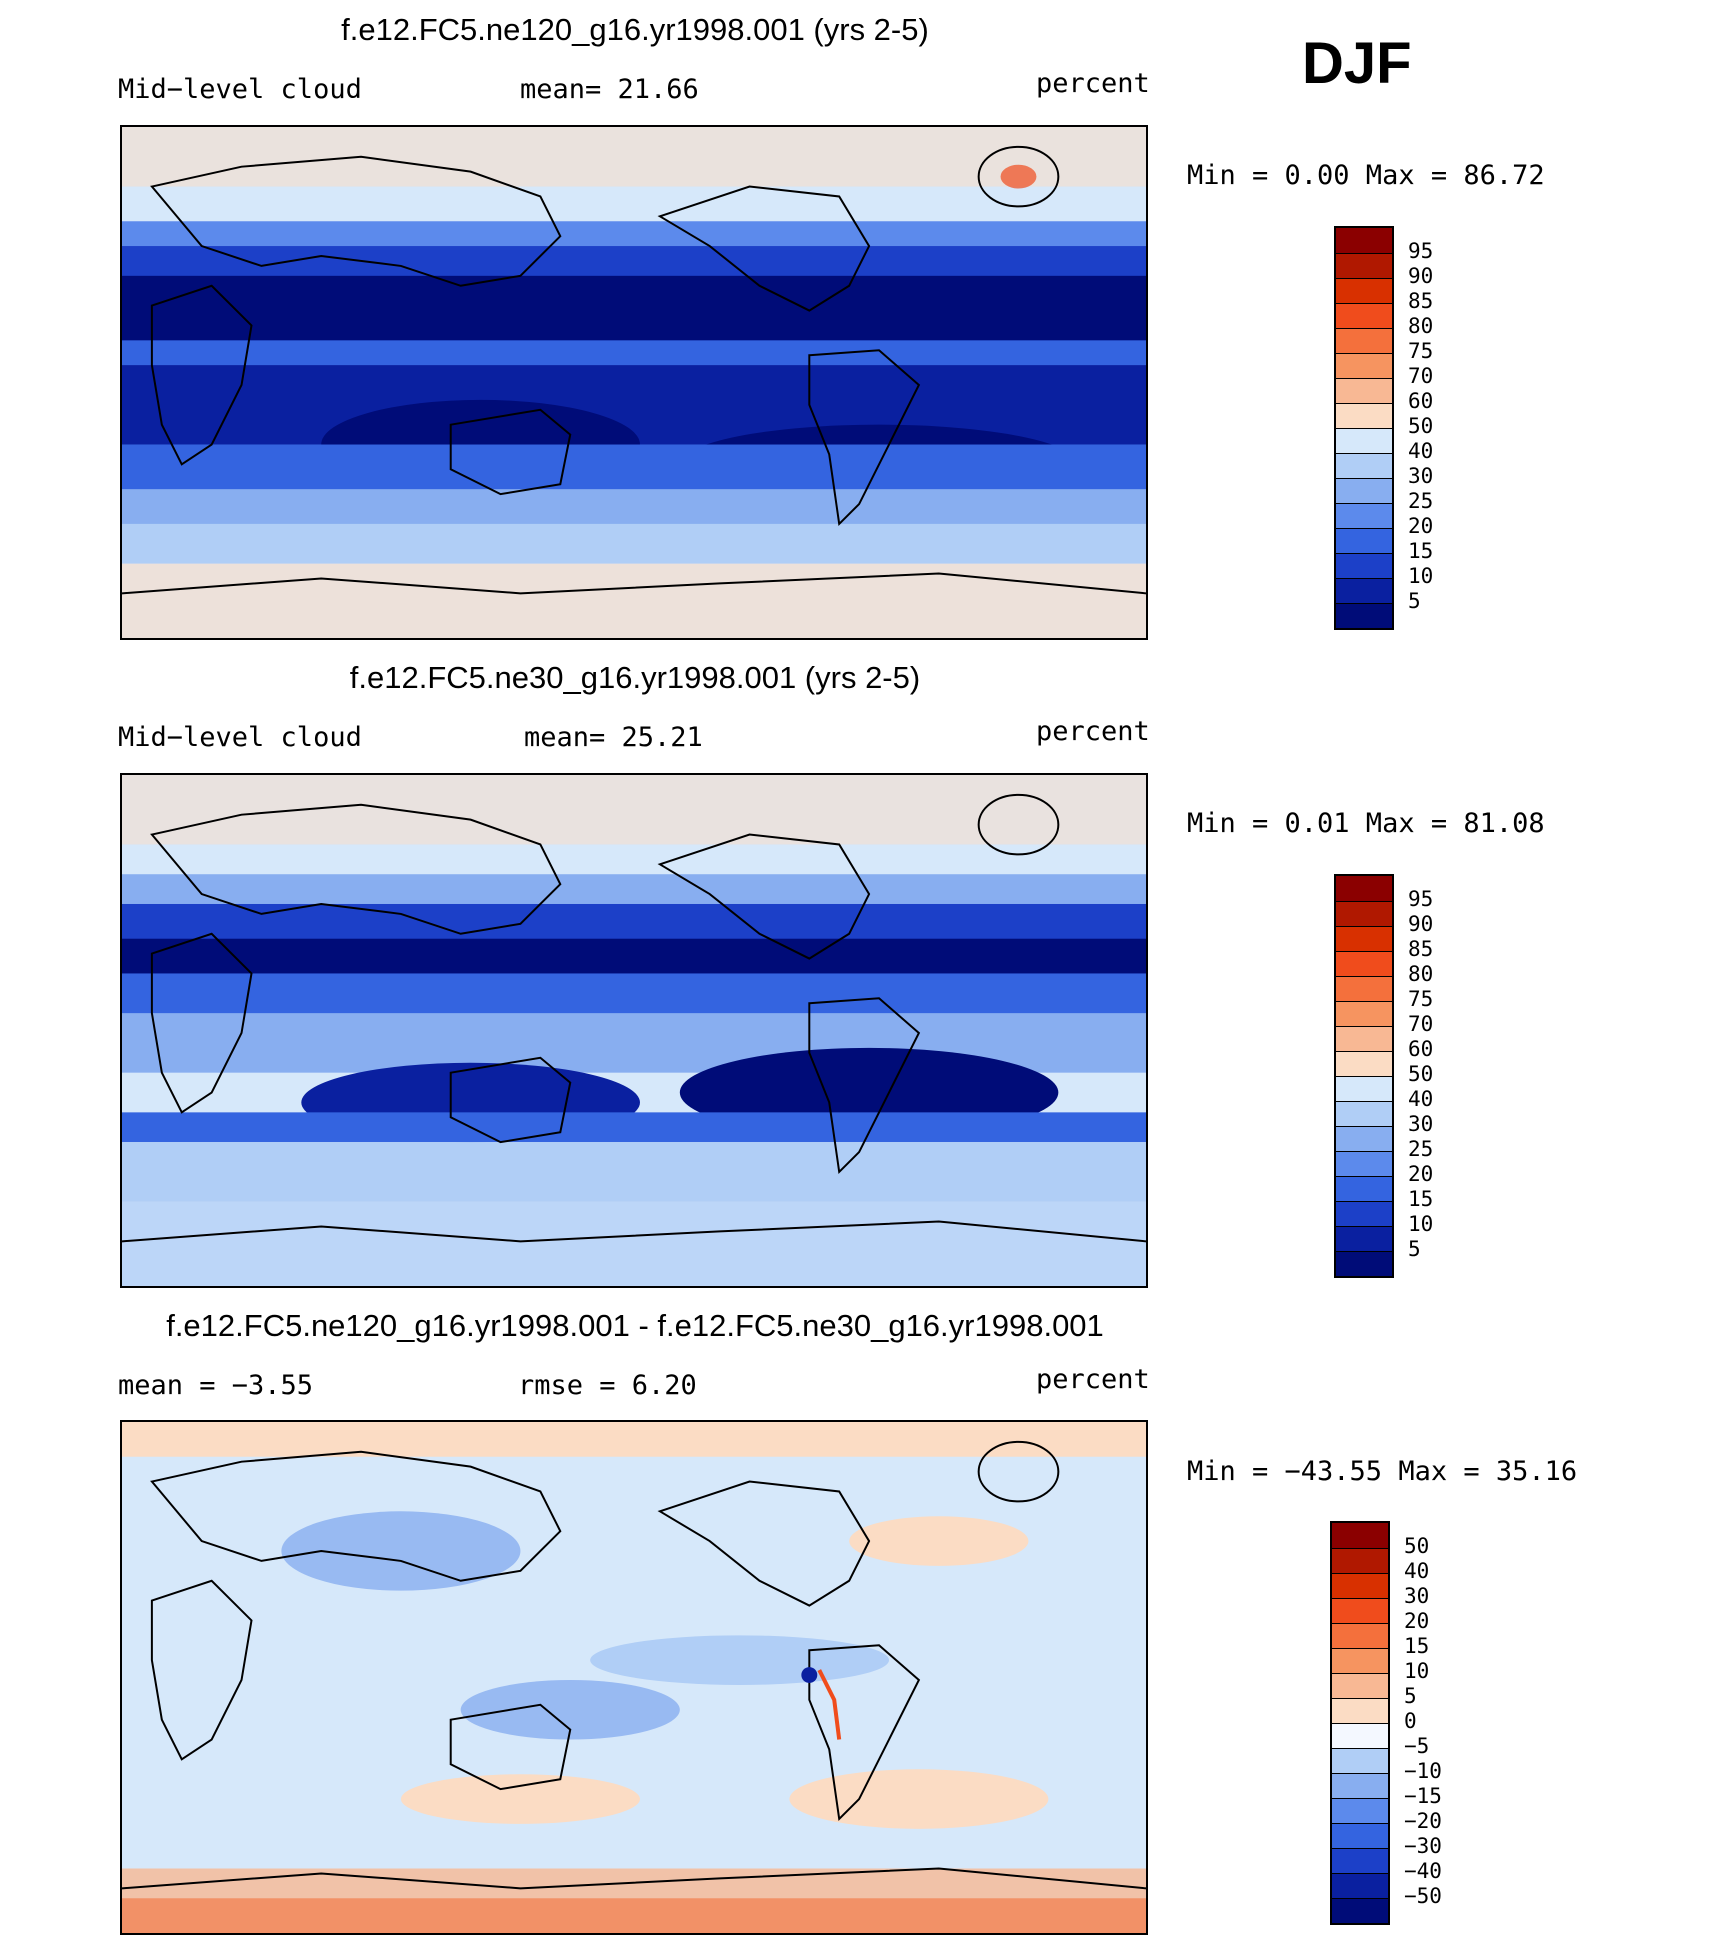 Image resolution: width=1710 pixels, height=1941 pixels. What do you see at coordinates (240, 89) in the screenshot?
I see `panel-1-variable-label: Mid−level cloud` at bounding box center [240, 89].